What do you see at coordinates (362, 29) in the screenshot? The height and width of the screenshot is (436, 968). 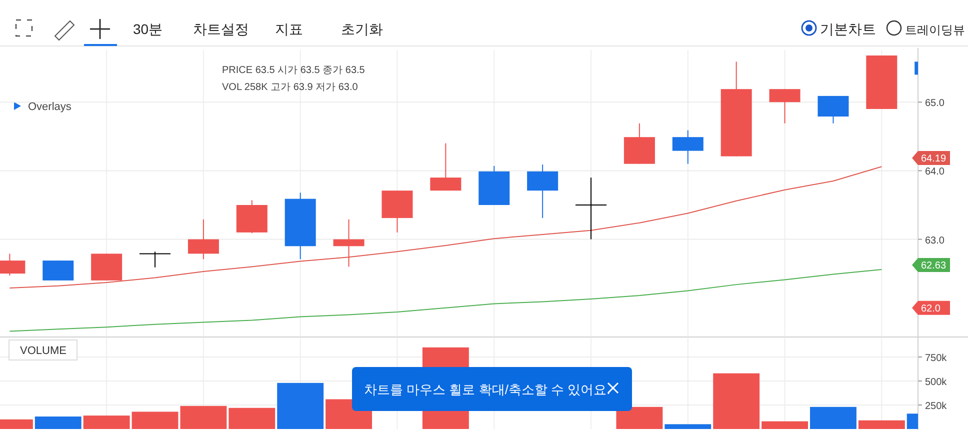 I see `text: 초기화` at bounding box center [362, 29].